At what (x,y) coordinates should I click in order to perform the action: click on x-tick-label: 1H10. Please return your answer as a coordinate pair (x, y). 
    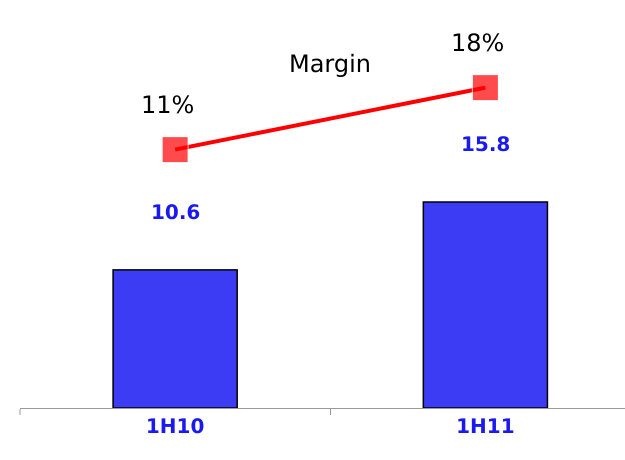
    Looking at the image, I should click on (175, 426).